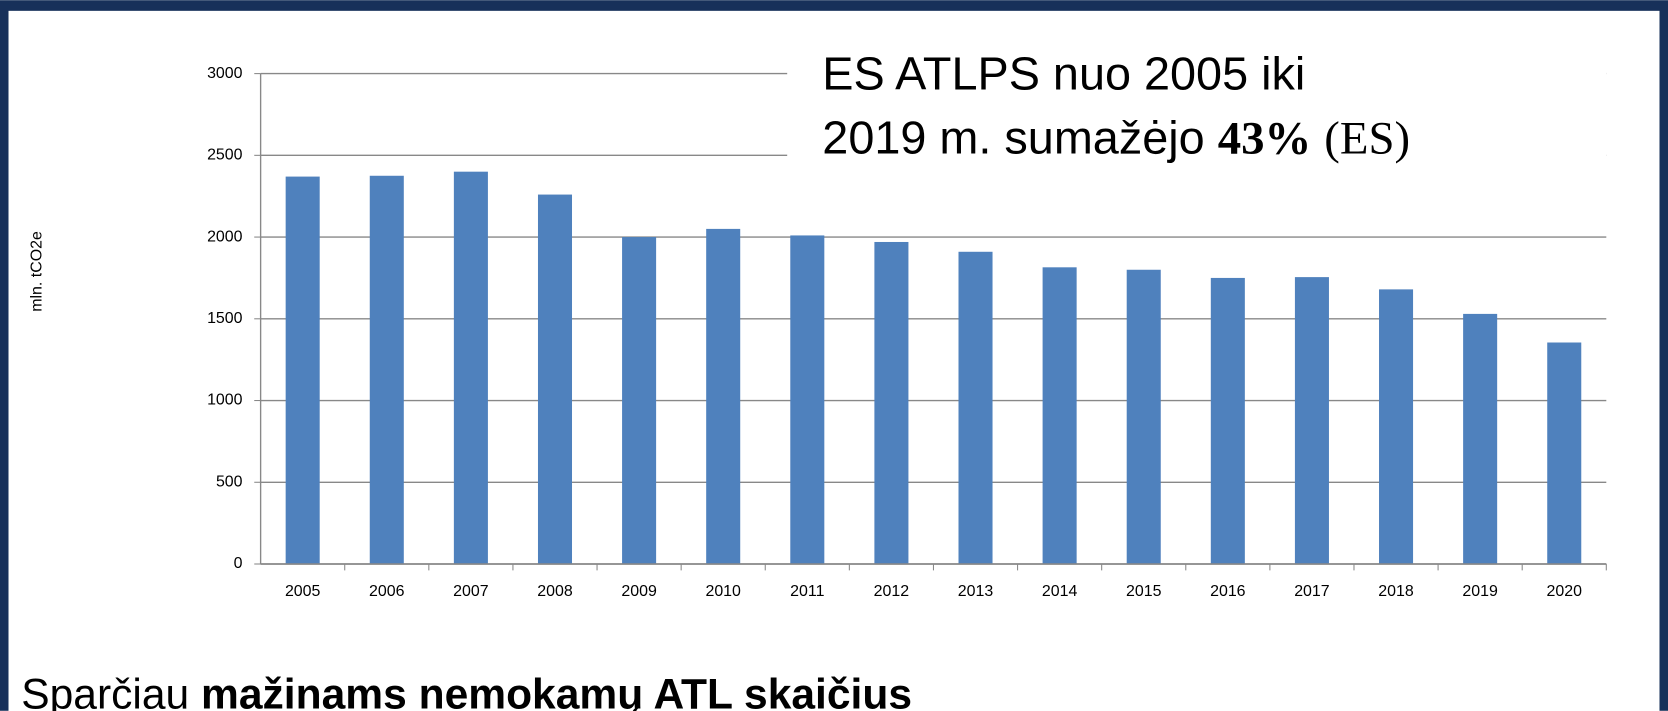  What do you see at coordinates (1312, 591) in the screenshot?
I see `x-tick-label: 2017` at bounding box center [1312, 591].